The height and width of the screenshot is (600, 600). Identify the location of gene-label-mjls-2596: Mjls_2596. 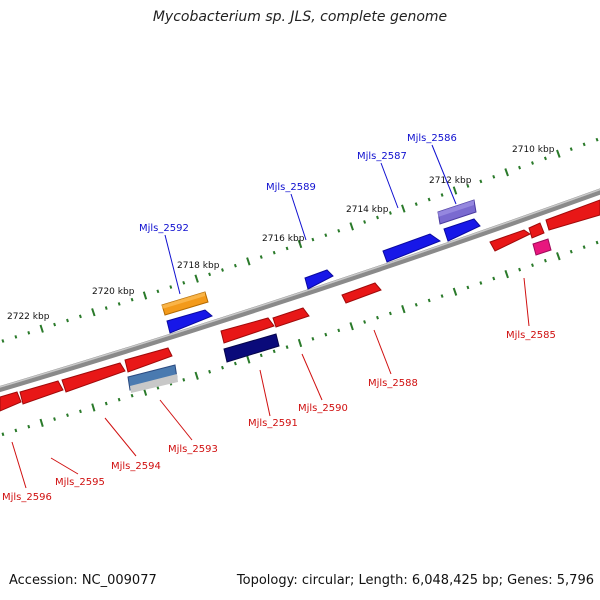
(27, 497).